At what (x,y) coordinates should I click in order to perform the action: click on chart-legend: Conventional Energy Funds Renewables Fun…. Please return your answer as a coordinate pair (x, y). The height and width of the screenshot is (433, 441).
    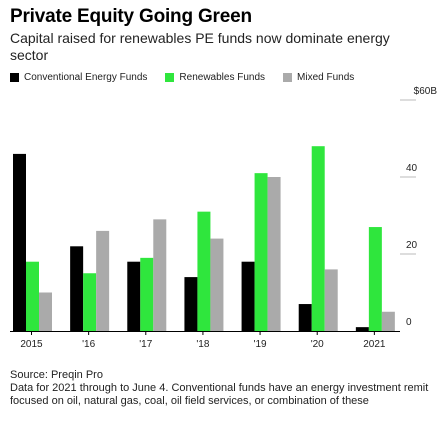
    Looking at the image, I should click on (191, 77).